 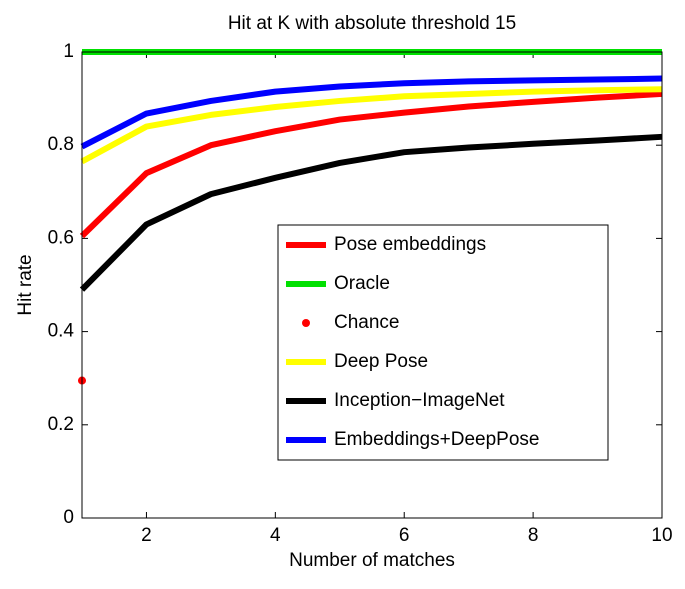 What do you see at coordinates (410, 244) in the screenshot?
I see `legend-label: Pose embeddings` at bounding box center [410, 244].